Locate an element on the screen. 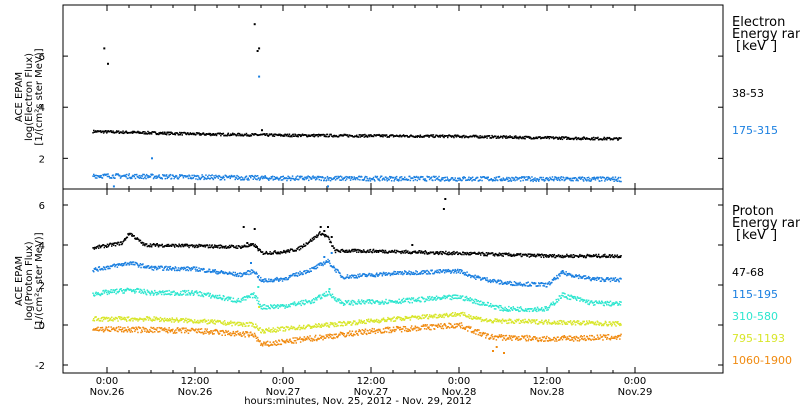 The width and height of the screenshot is (800, 410). spike-point is located at coordinates (259, 48).